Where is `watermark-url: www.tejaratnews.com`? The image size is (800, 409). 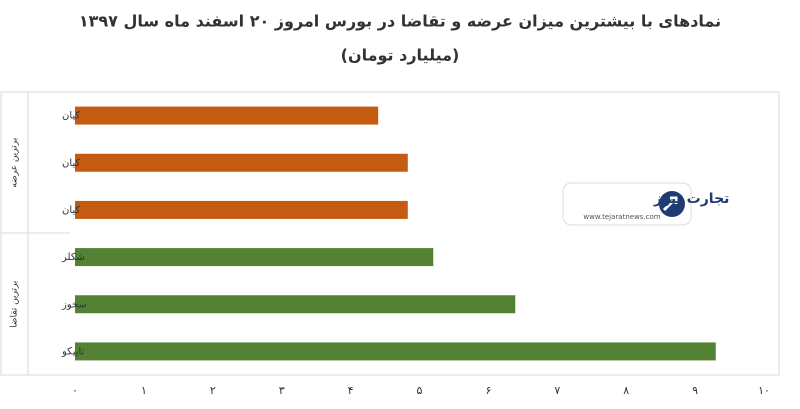 watermark-url: www.tejaratnews.com is located at coordinates (621, 217).